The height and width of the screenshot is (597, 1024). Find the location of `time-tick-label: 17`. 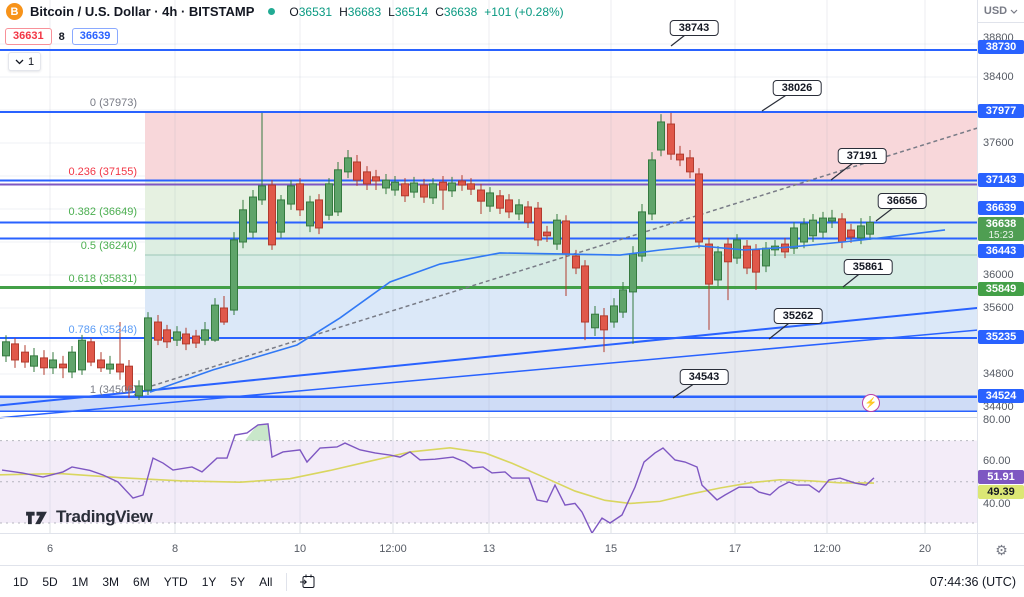

time-tick-label: 17 is located at coordinates (735, 549).